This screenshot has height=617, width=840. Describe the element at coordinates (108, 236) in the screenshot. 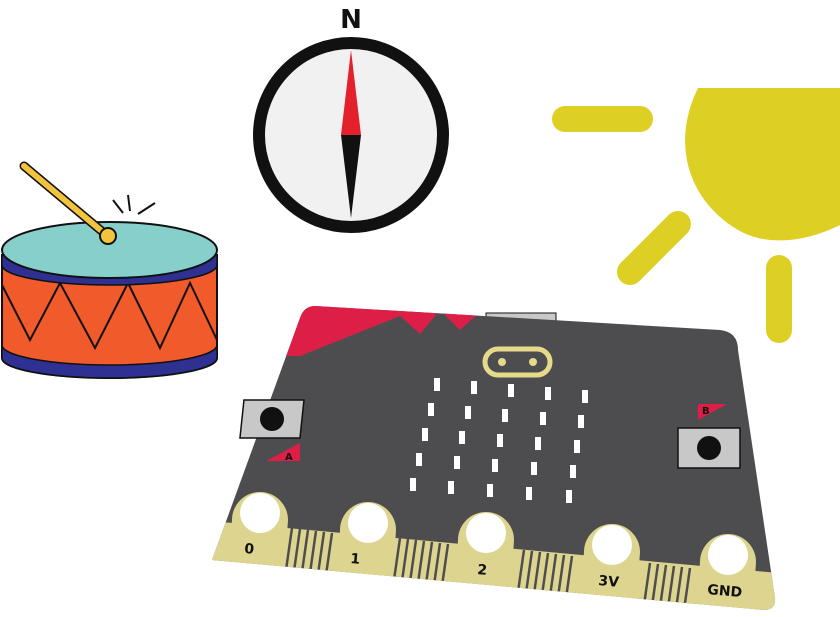

I see `drum-stick-tip` at that location.